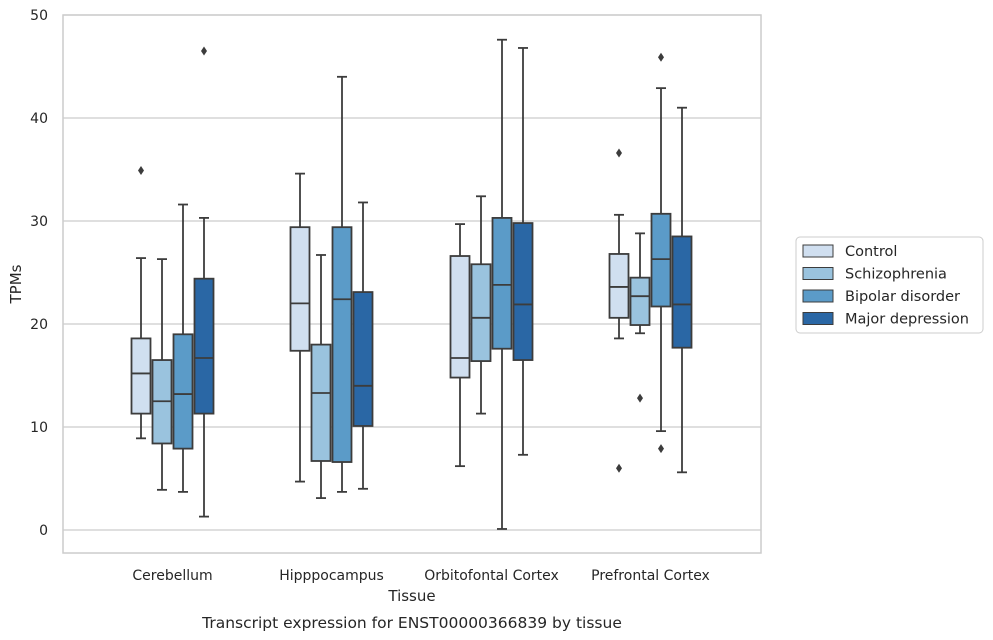 The image size is (993, 640). I want to click on x-tick-label: Hipppocampus, so click(331, 576).